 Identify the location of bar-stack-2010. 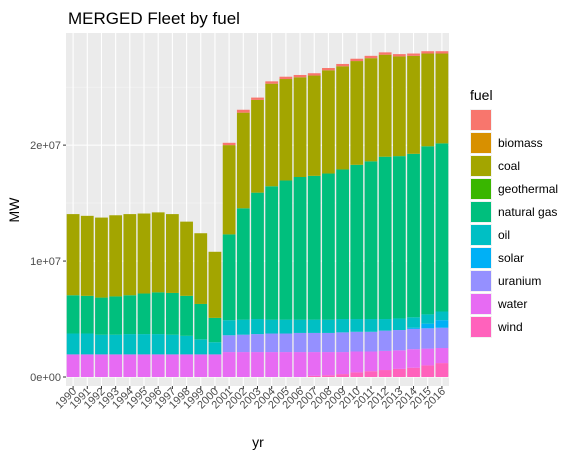
(357, 217).